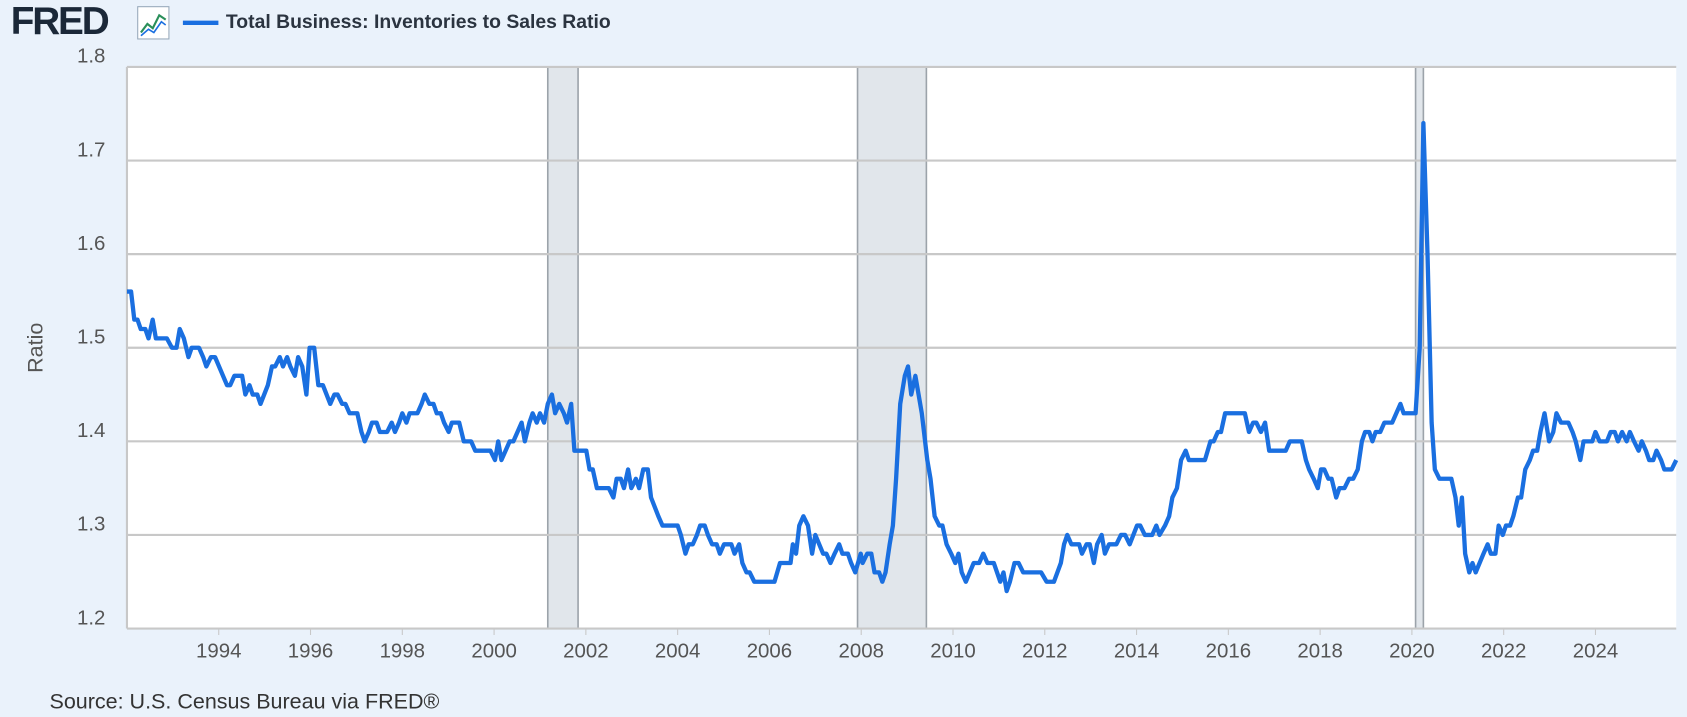  Describe the element at coordinates (1136, 651) in the screenshot. I see `x-tick-label: 2014` at that location.